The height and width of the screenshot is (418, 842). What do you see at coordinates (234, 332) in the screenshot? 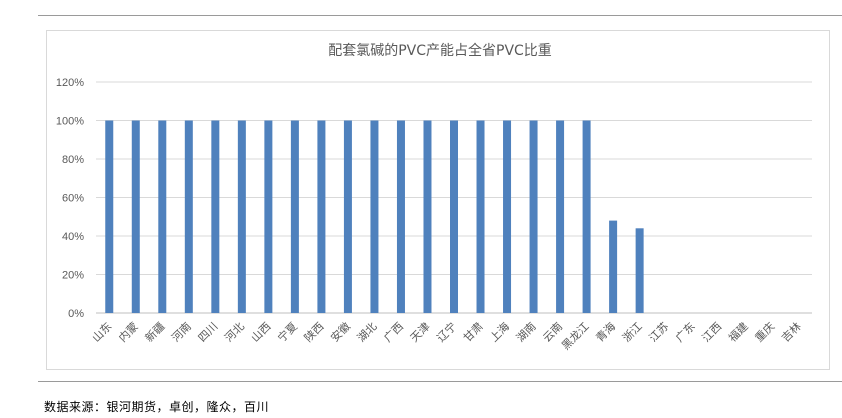
I see `x-tick-label: 河北` at bounding box center [234, 332].